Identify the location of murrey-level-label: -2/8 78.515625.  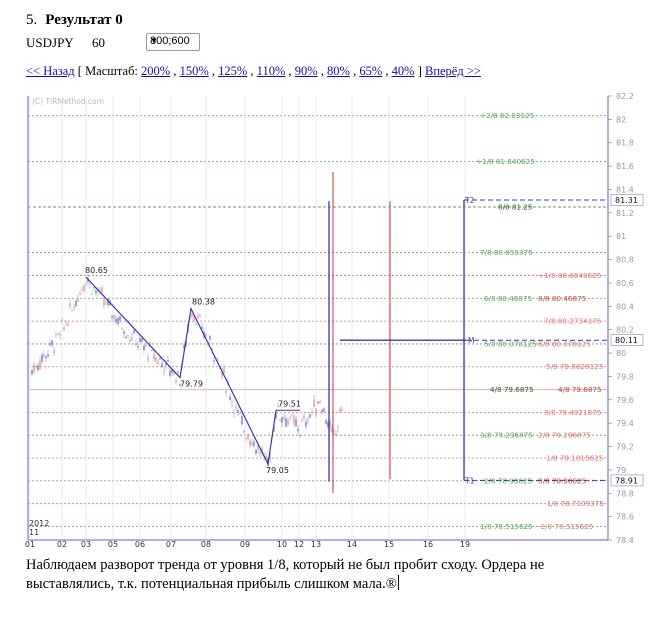
(565, 526).